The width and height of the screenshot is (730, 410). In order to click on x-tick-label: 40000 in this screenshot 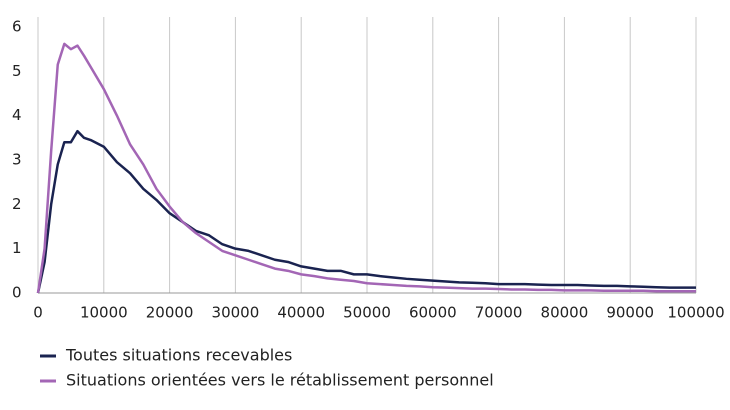, I will do `click(301, 313)`.